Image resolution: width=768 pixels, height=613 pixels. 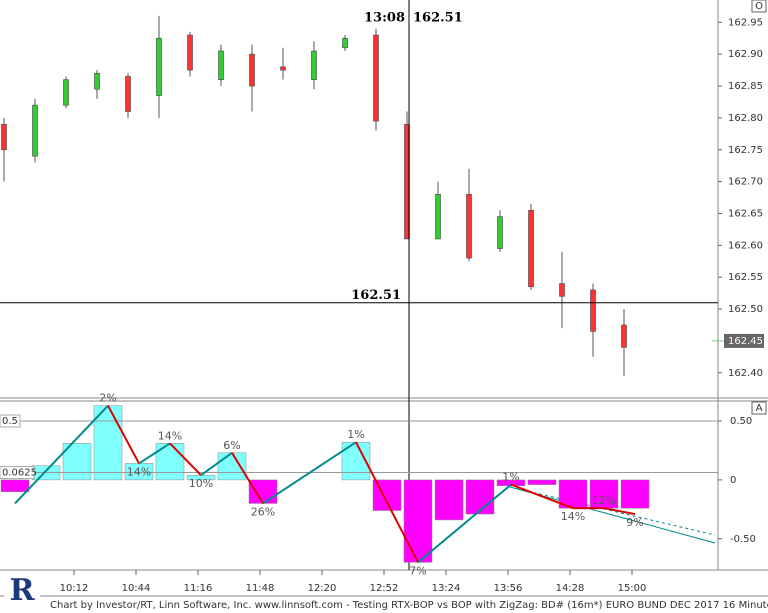 I want to click on y-tick-label: 162.70, so click(x=745, y=182).